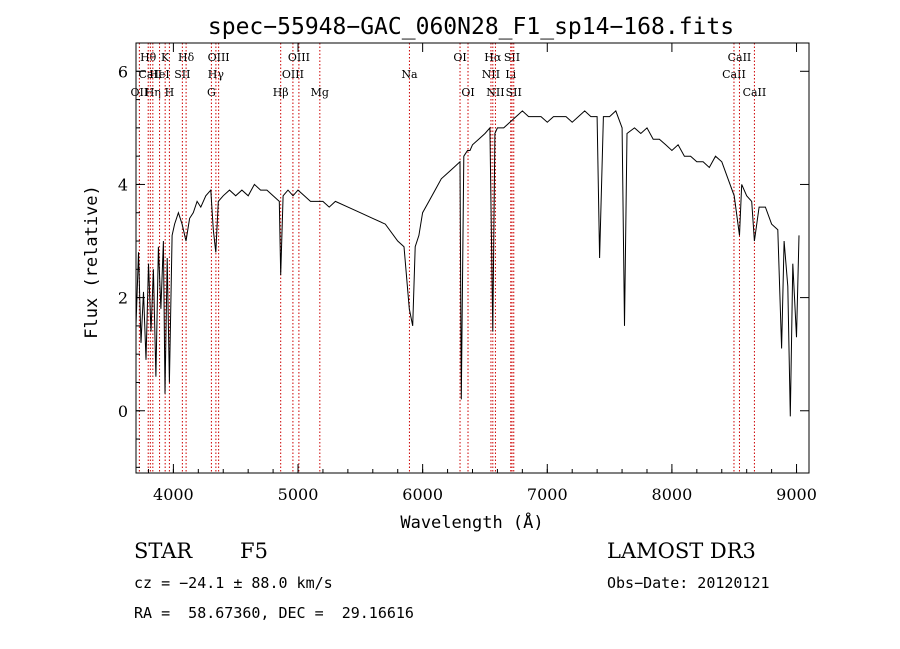  What do you see at coordinates (547, 494) in the screenshot?
I see `x-tick-label: 7000` at bounding box center [547, 494].